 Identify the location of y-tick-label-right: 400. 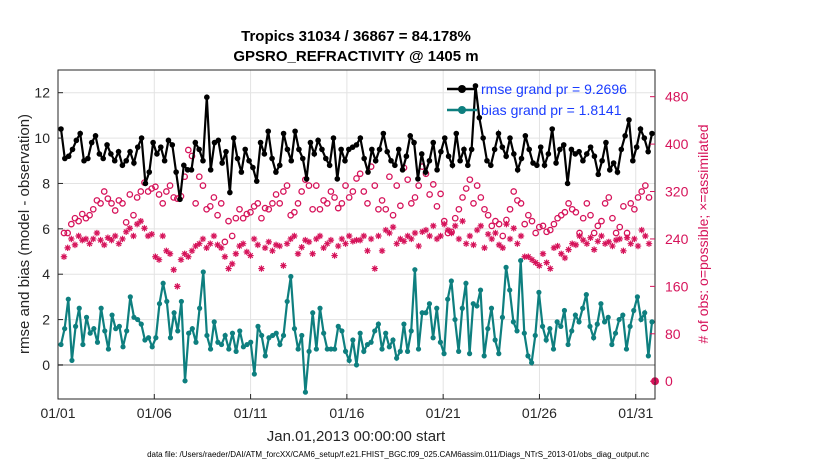
(677, 144).